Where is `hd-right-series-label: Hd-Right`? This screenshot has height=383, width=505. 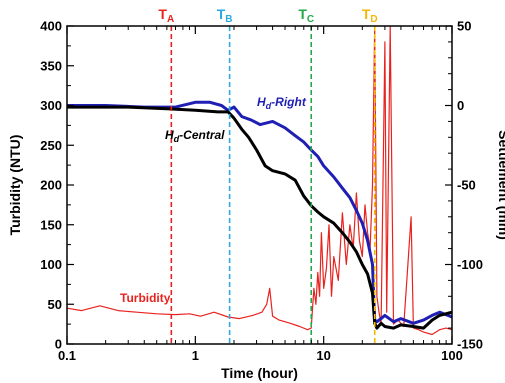
hd-right-series-label: Hd-Right is located at coordinates (282, 103).